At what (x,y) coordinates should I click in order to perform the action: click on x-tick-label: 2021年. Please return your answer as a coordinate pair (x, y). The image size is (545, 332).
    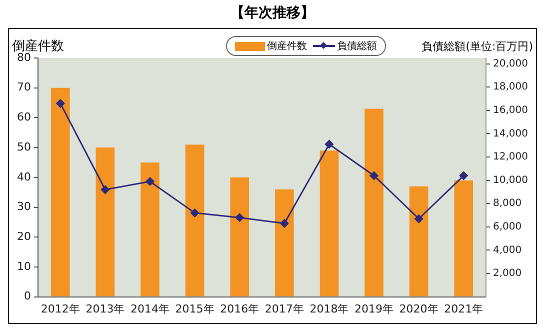
    Looking at the image, I should click on (464, 309).